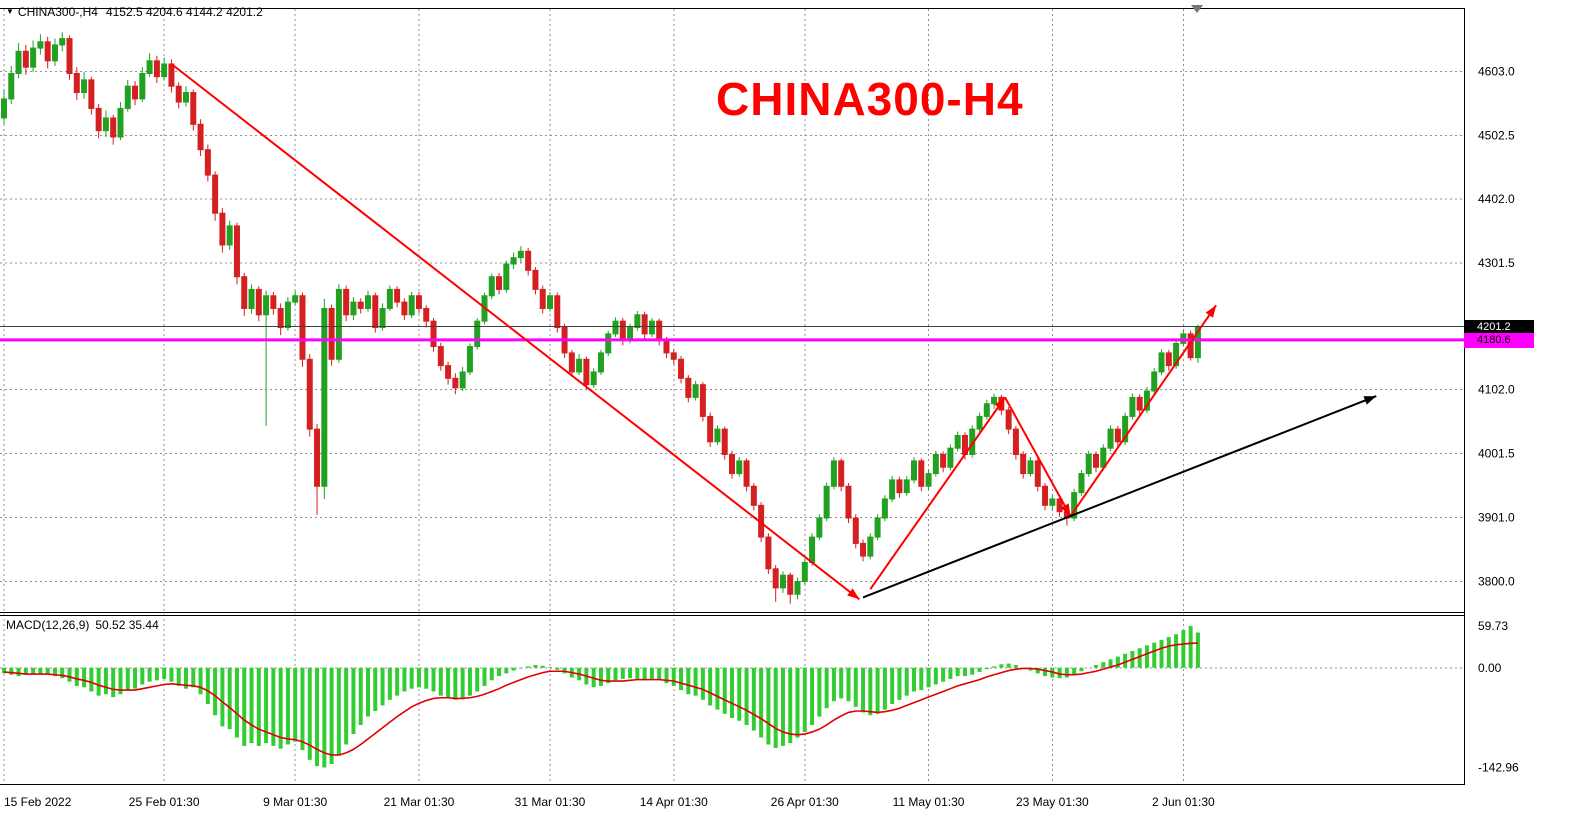 This screenshot has height=826, width=1591. I want to click on chart-watermark-text: CHINA300-H4, so click(870, 99).